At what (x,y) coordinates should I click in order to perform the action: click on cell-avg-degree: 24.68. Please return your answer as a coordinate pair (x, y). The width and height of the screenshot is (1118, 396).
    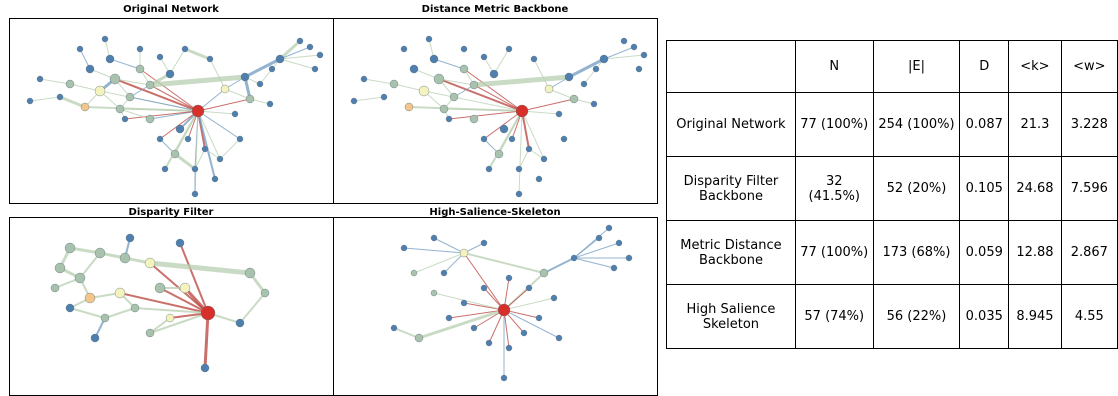
    Looking at the image, I should click on (1035, 188).